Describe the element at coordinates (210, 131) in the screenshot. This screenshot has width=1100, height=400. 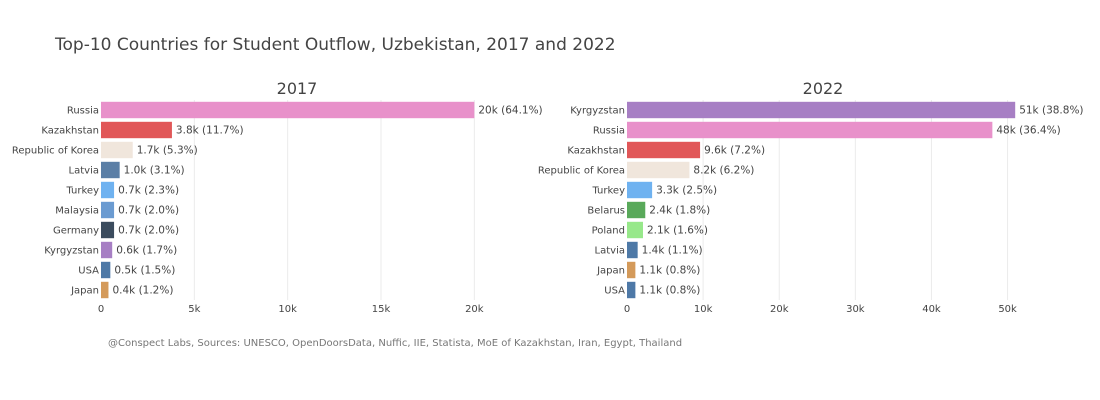
I see `data-label: 3.8k (11.7%)` at that location.